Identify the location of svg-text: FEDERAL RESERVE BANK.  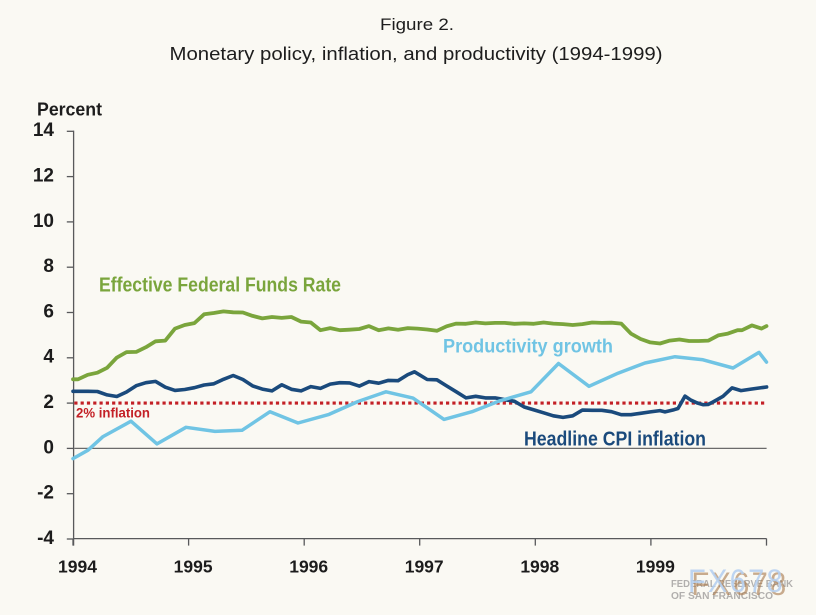
(732, 584).